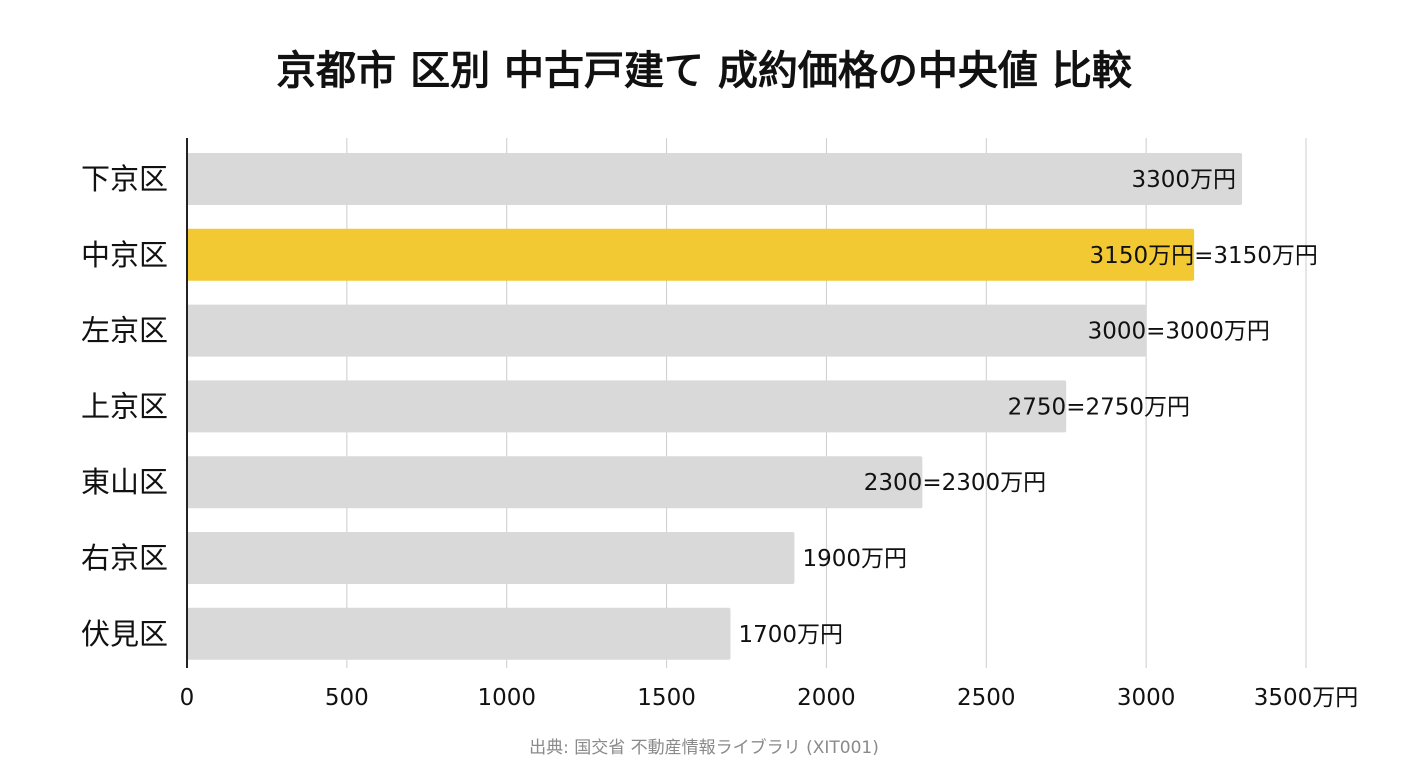 The width and height of the screenshot is (1408, 768). What do you see at coordinates (791, 635) in the screenshot?
I see `data-label: 1700万円` at bounding box center [791, 635].